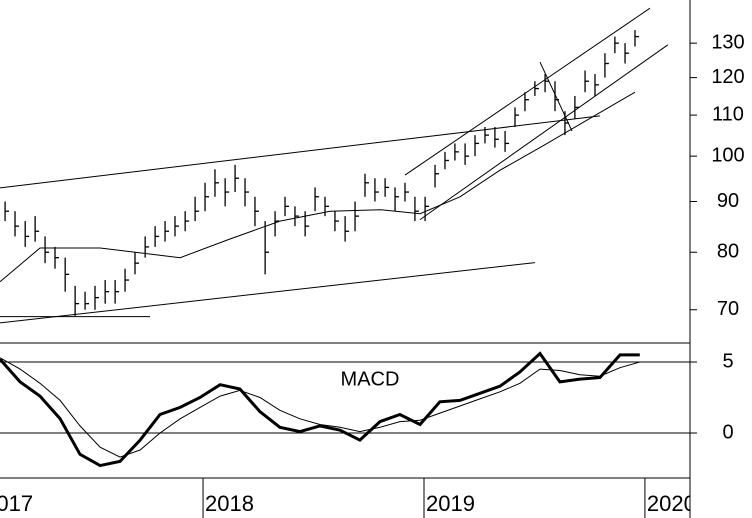 Image resolution: width=752 pixels, height=518 pixels. What do you see at coordinates (727, 361) in the screenshot?
I see `y-tick-label: 5` at bounding box center [727, 361].